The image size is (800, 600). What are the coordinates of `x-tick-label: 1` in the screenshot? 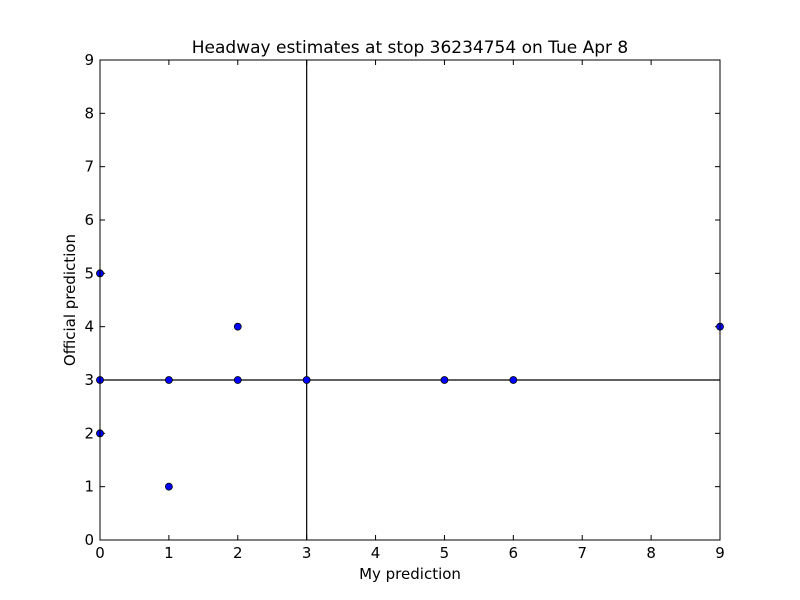 It's located at (169, 553).